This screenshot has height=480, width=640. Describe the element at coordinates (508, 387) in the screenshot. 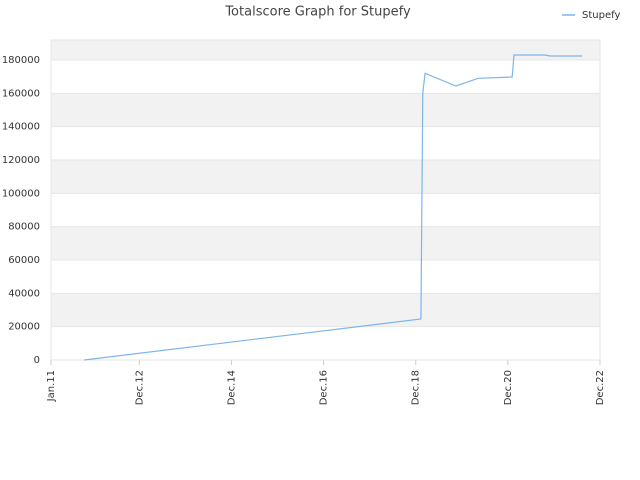

I see `x-tick-label: Dec.20` at that location.